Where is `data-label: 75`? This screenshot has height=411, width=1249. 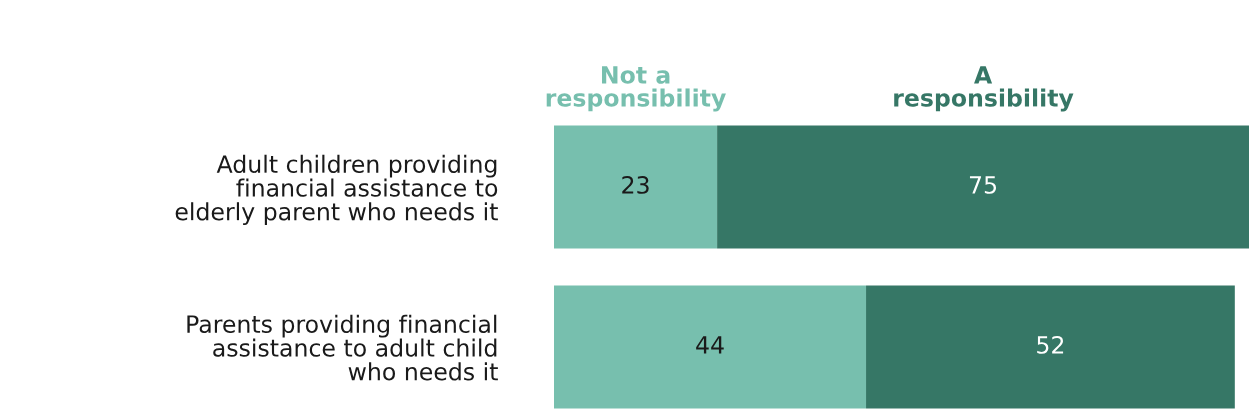
data-label: 75 is located at coordinates (983, 185).